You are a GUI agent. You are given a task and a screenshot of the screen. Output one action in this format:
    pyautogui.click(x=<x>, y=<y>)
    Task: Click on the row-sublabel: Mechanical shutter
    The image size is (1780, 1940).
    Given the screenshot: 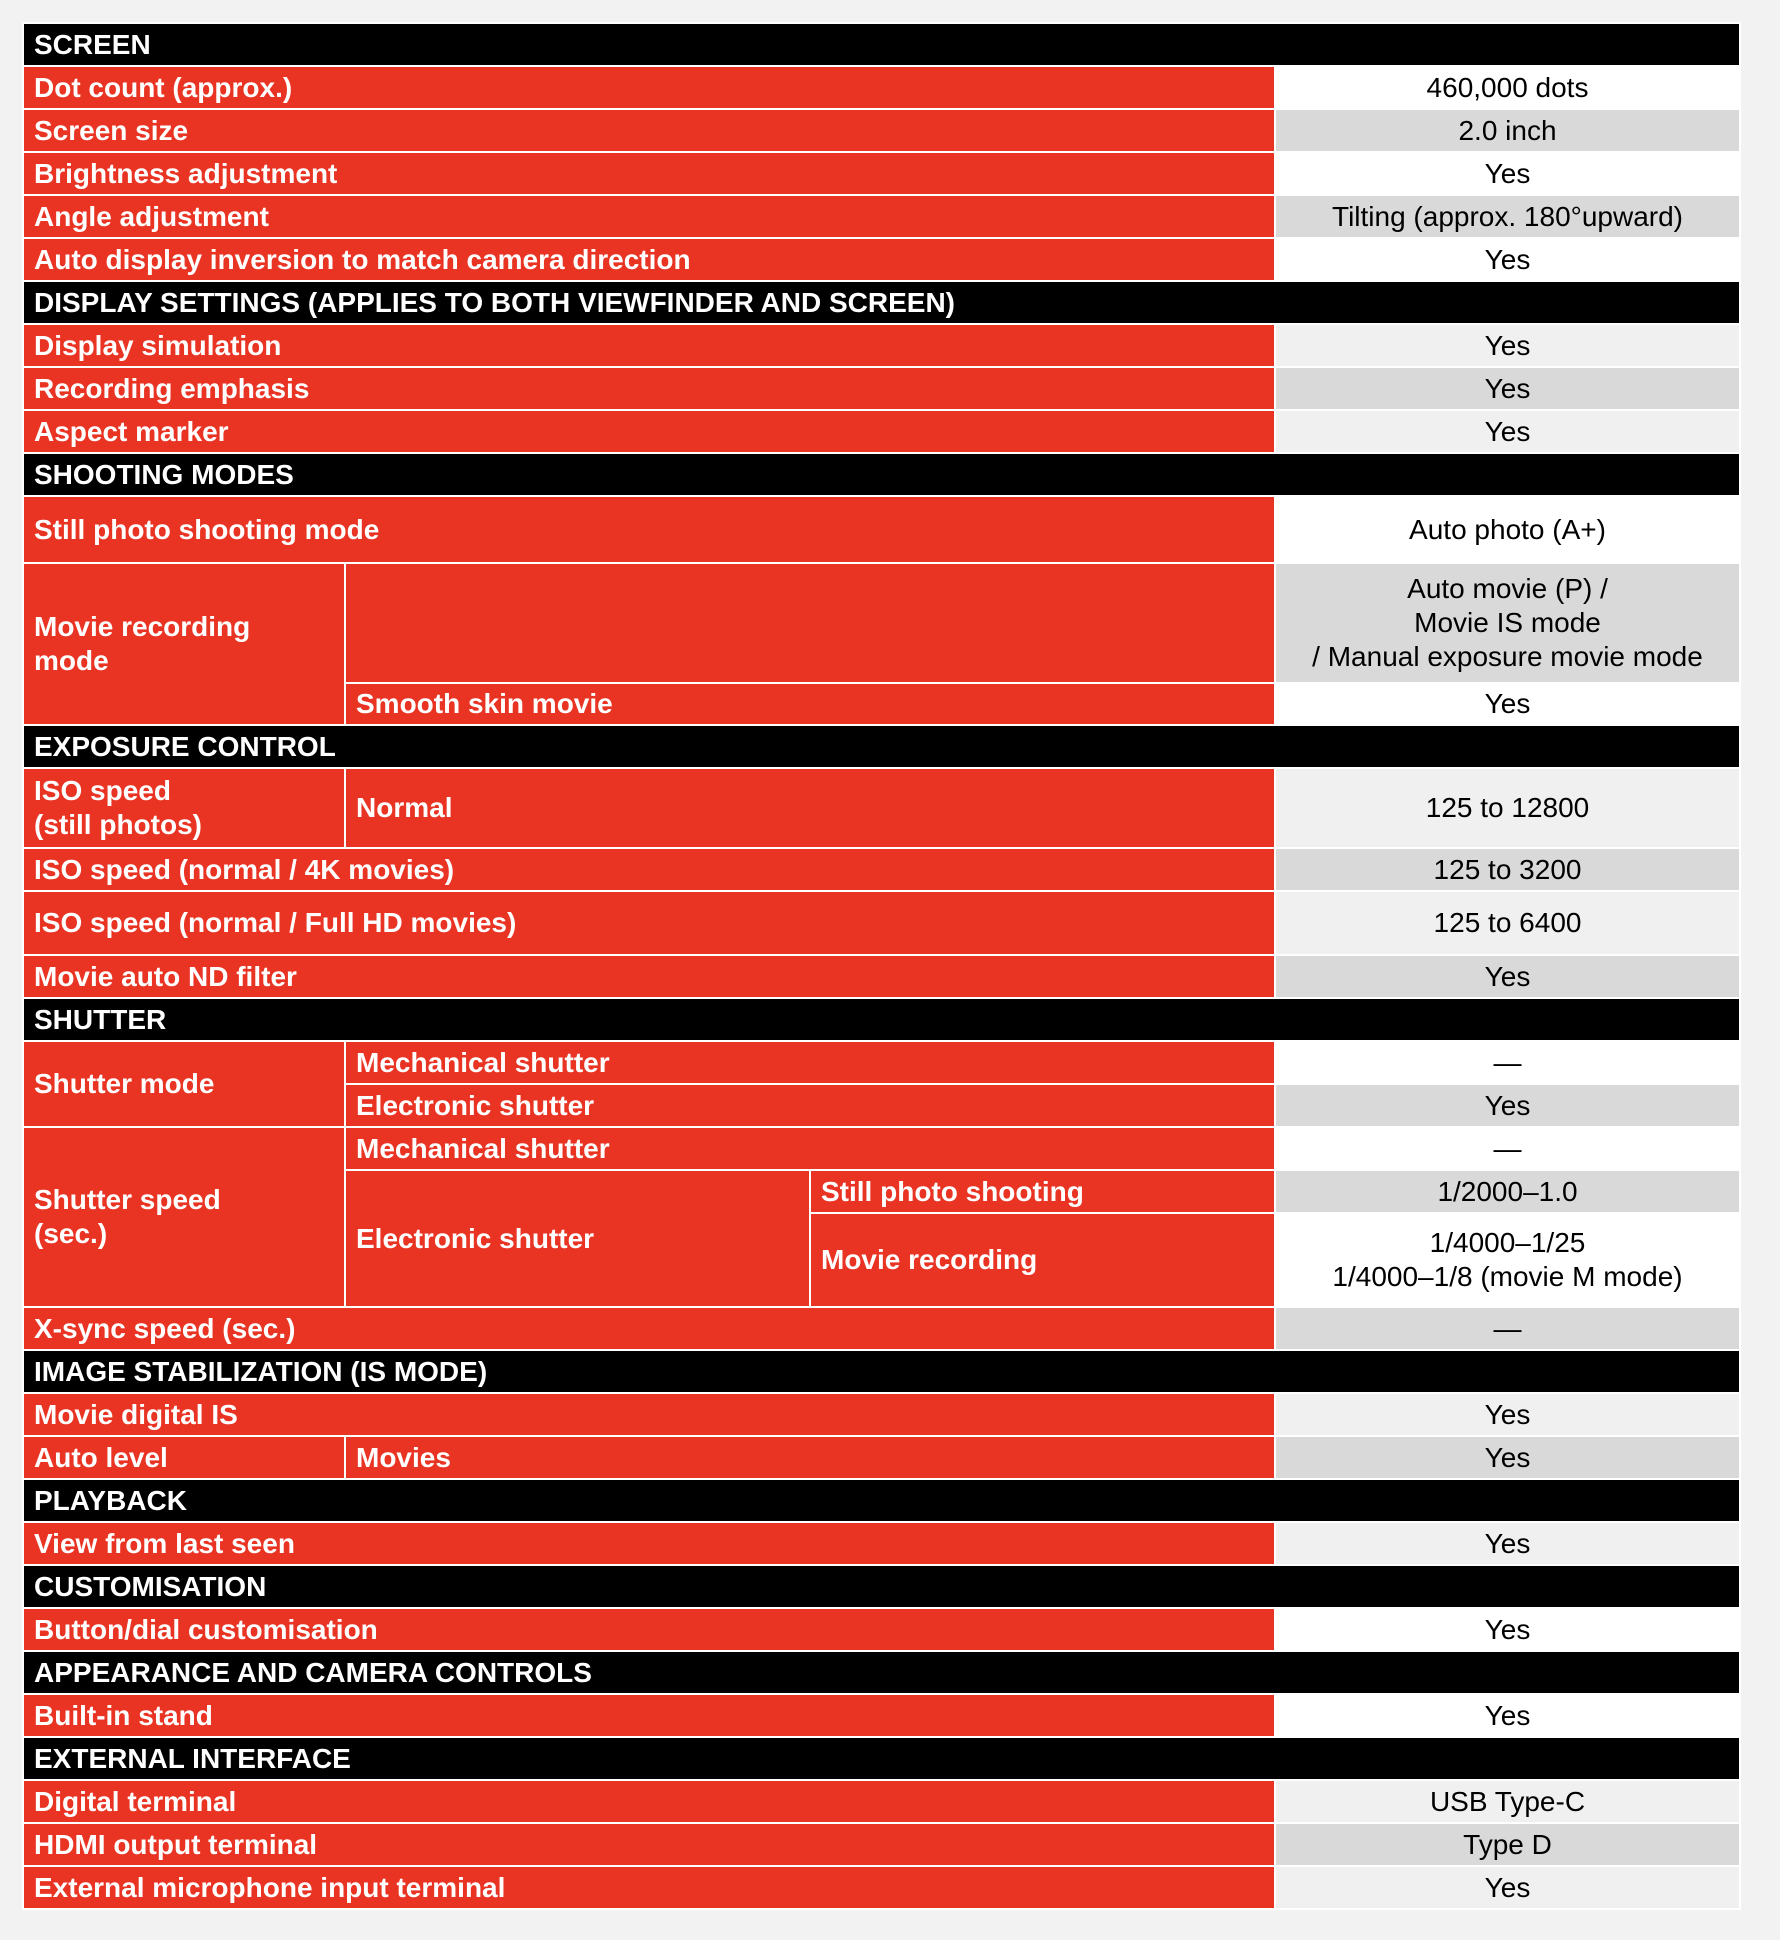 What is the action you would take?
    pyautogui.click(x=810, y=1062)
    